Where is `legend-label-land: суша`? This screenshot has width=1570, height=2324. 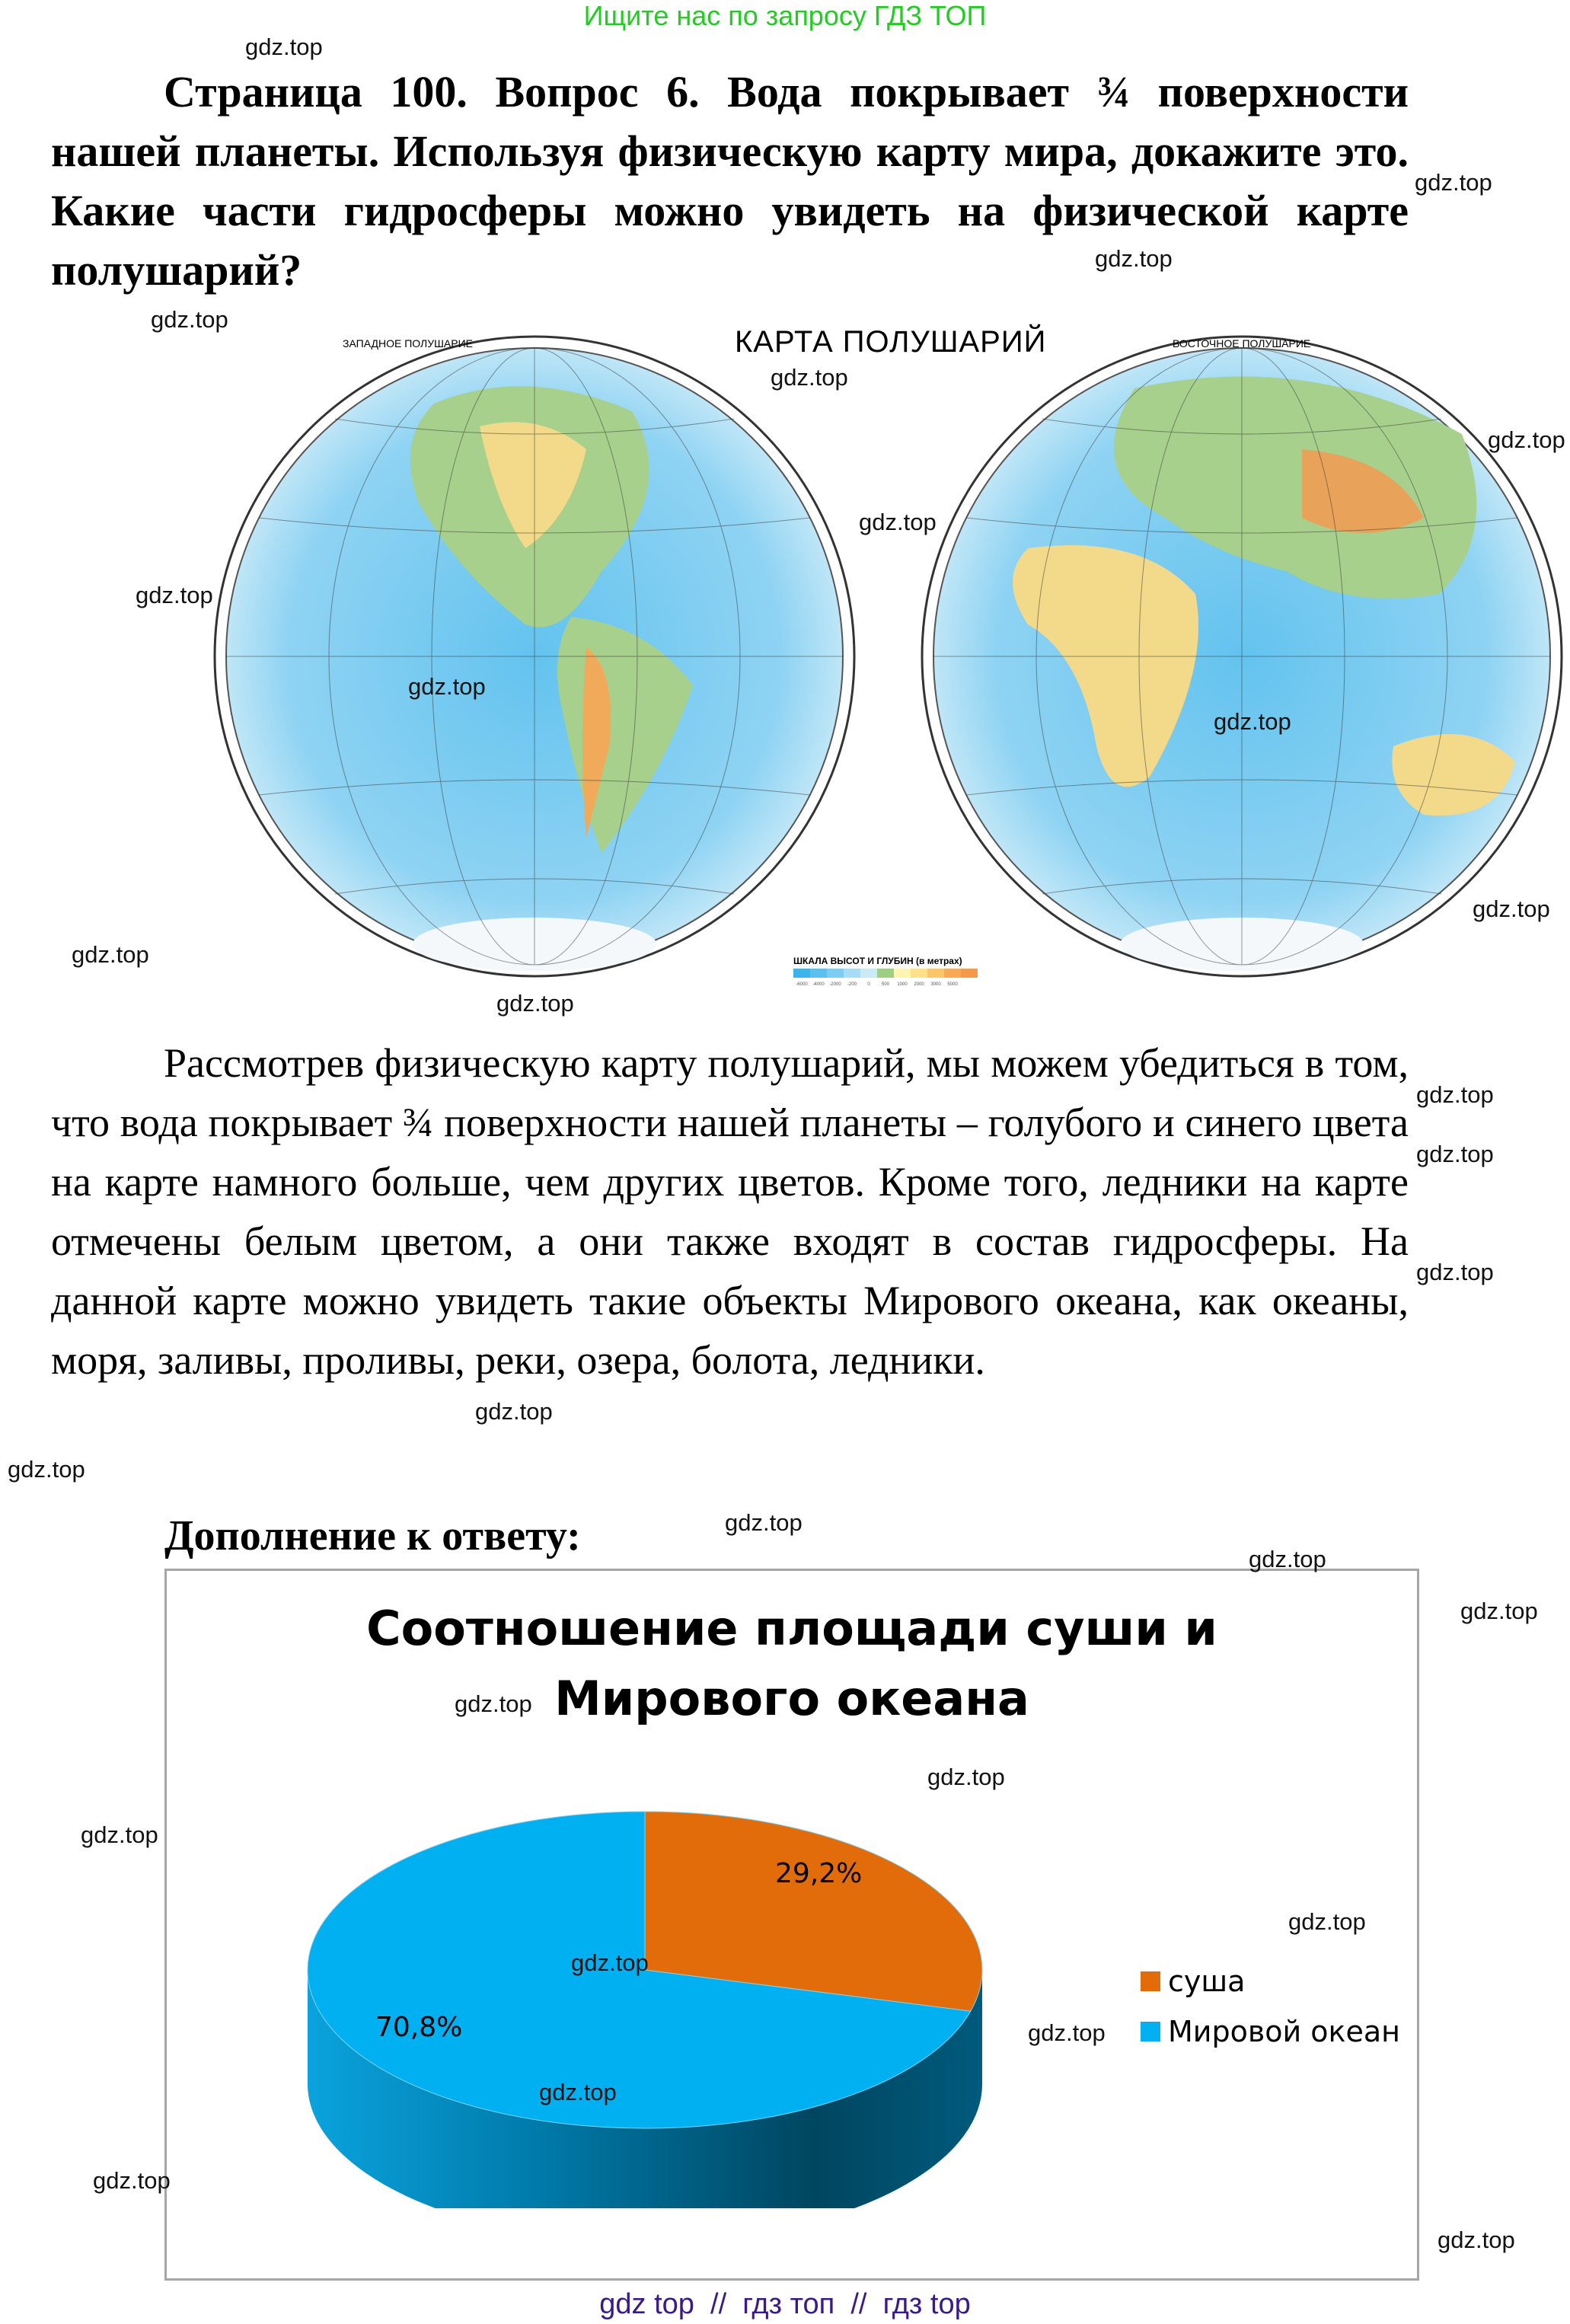
legend-label-land: суша is located at coordinates (1207, 1981).